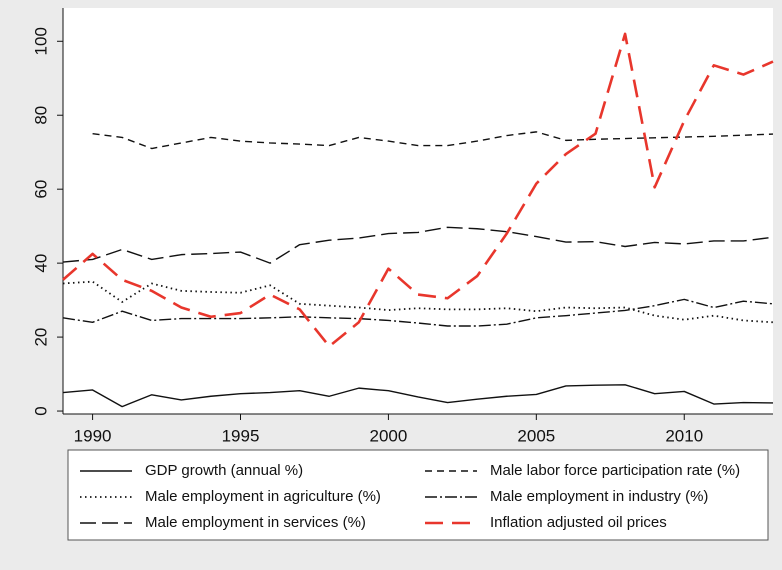  Describe the element at coordinates (40, 115) in the screenshot. I see `y-tick-label: 80` at that location.